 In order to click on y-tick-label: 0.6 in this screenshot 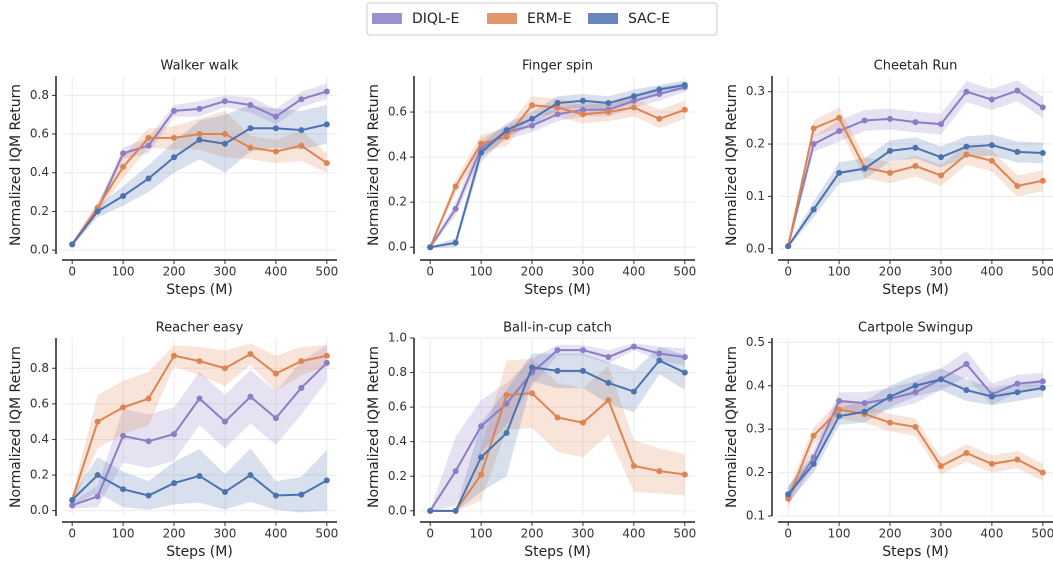, I will do `click(397, 407)`.